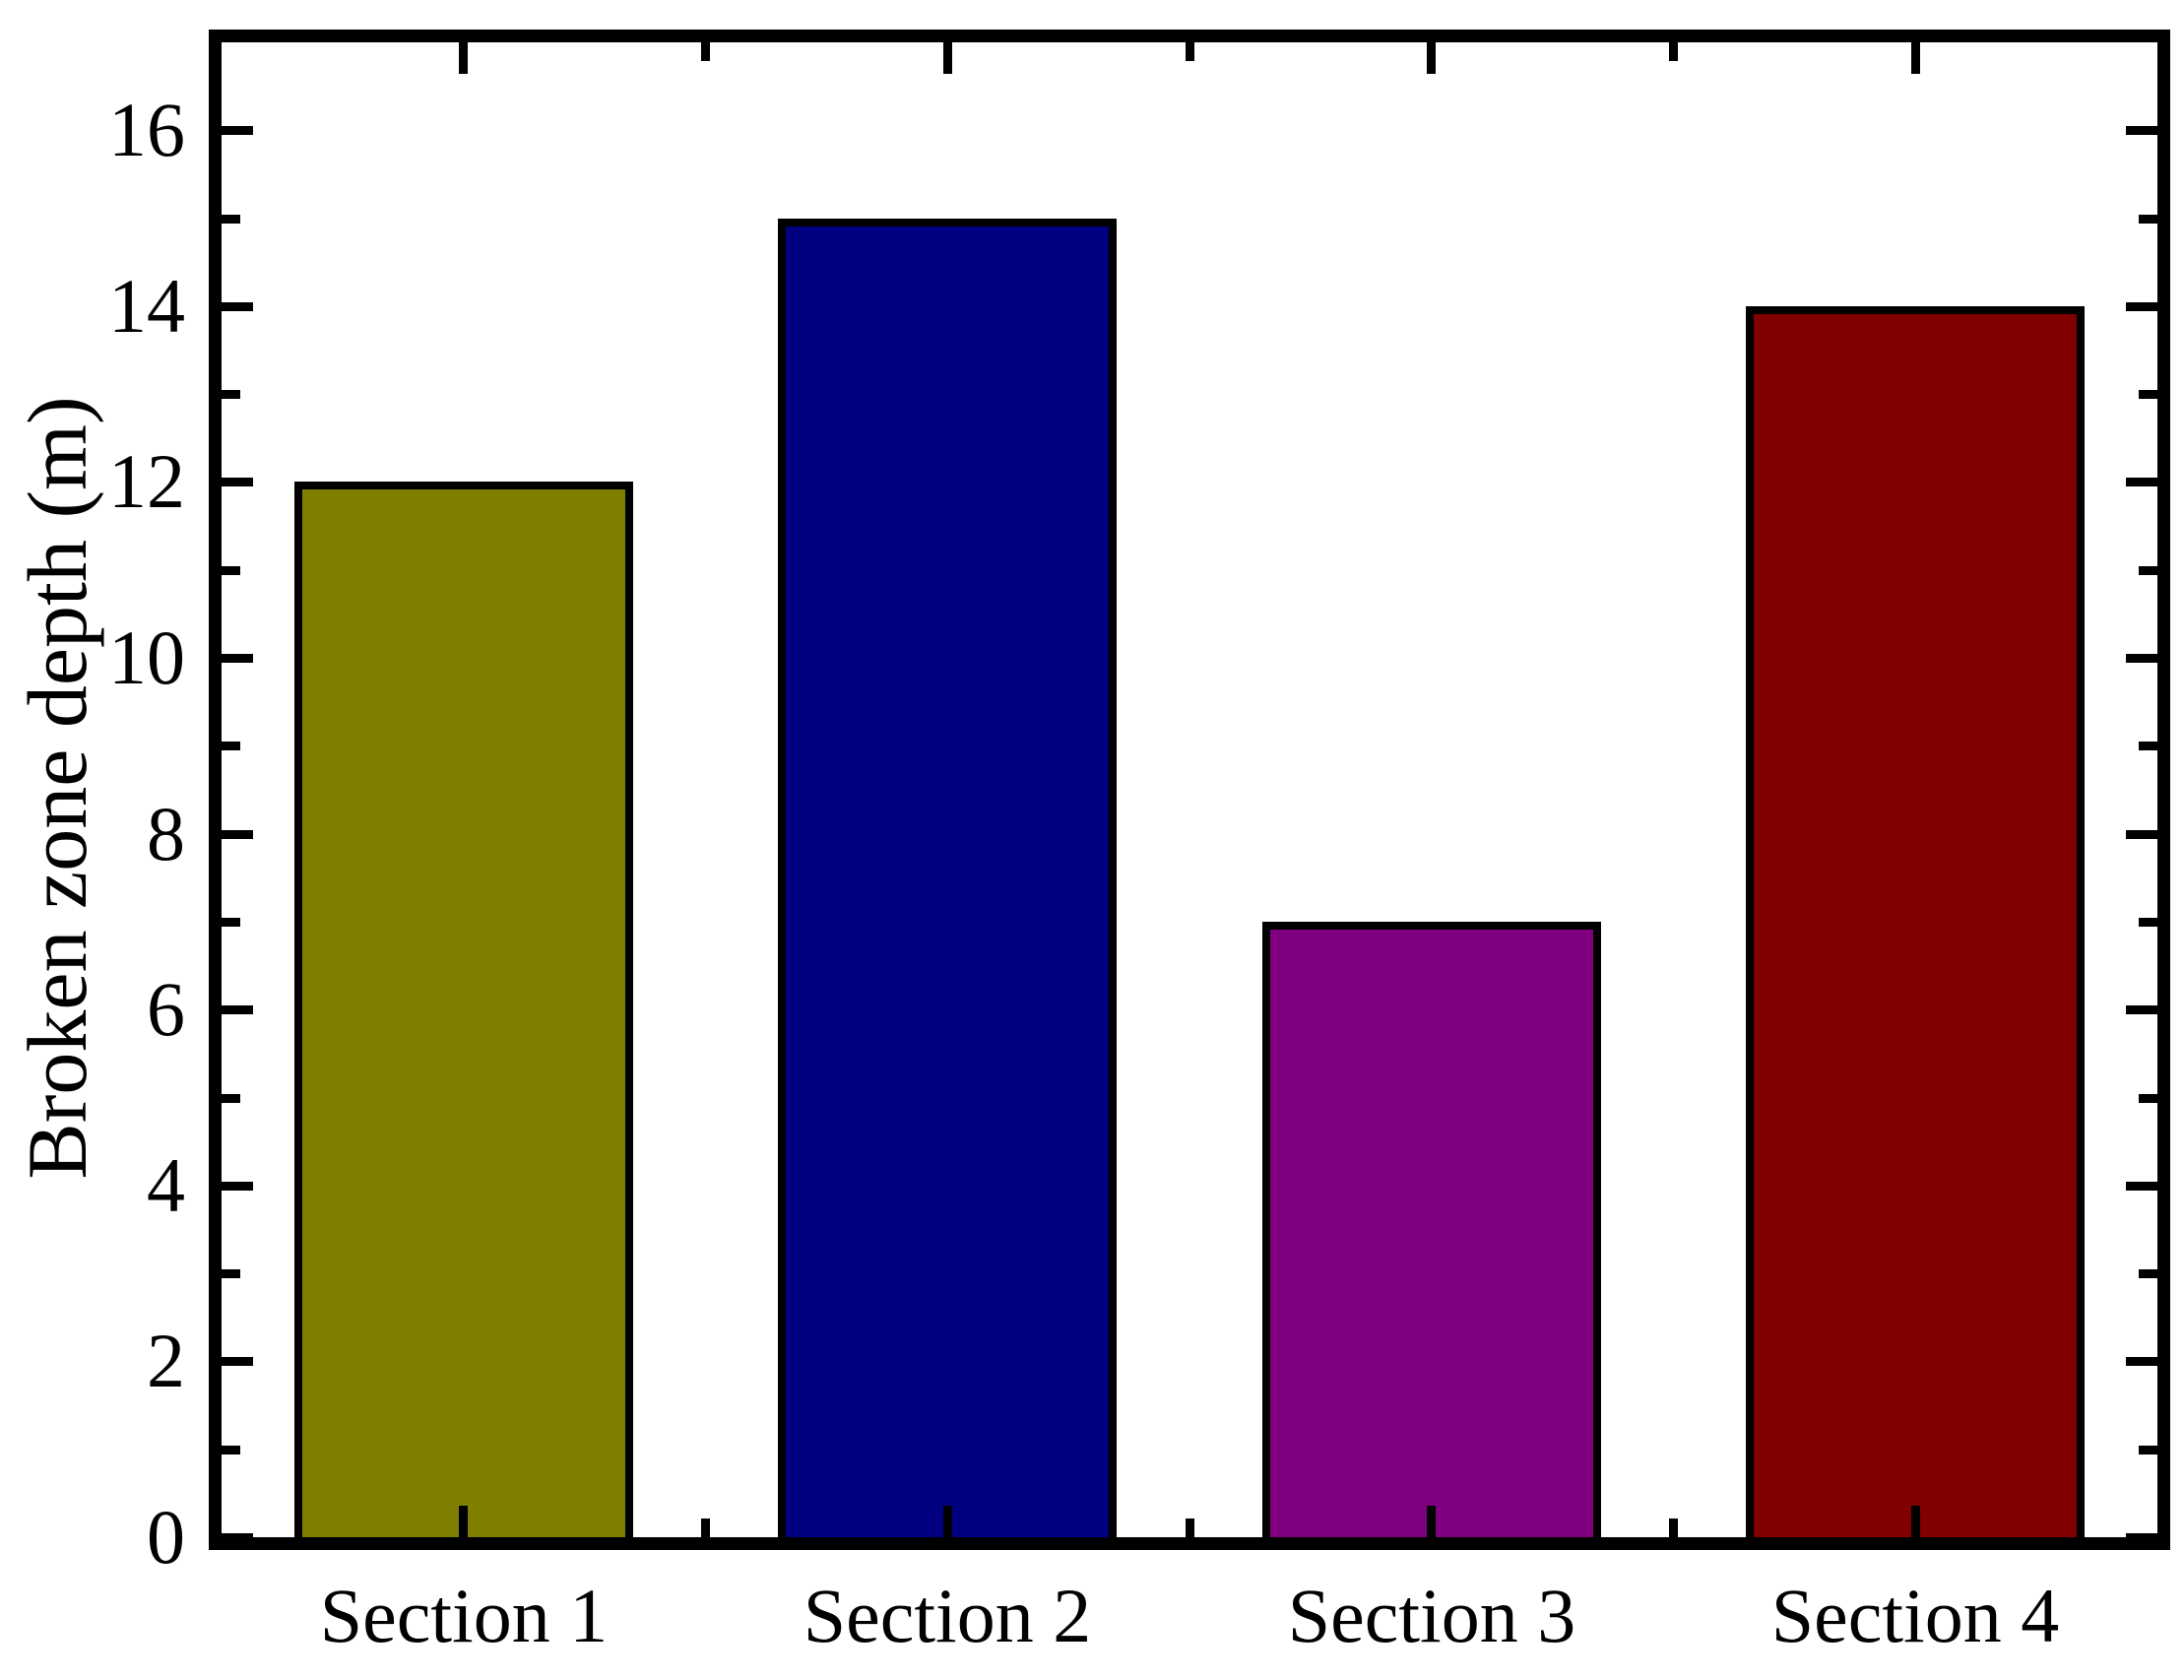 The width and height of the screenshot is (2184, 1680). I want to click on y-tick-label: 4, so click(166, 1185).